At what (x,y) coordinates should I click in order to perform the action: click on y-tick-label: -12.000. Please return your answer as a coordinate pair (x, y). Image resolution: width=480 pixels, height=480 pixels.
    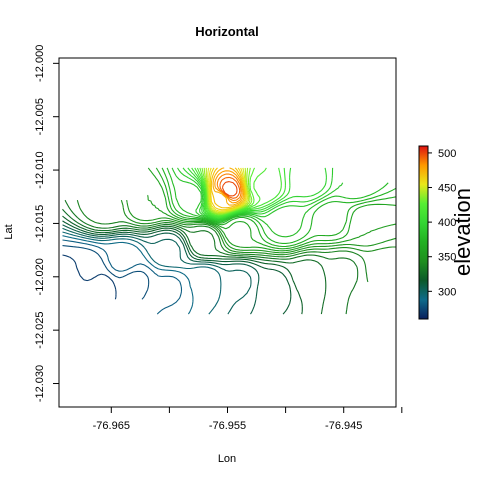
    Looking at the image, I should click on (40, 63).